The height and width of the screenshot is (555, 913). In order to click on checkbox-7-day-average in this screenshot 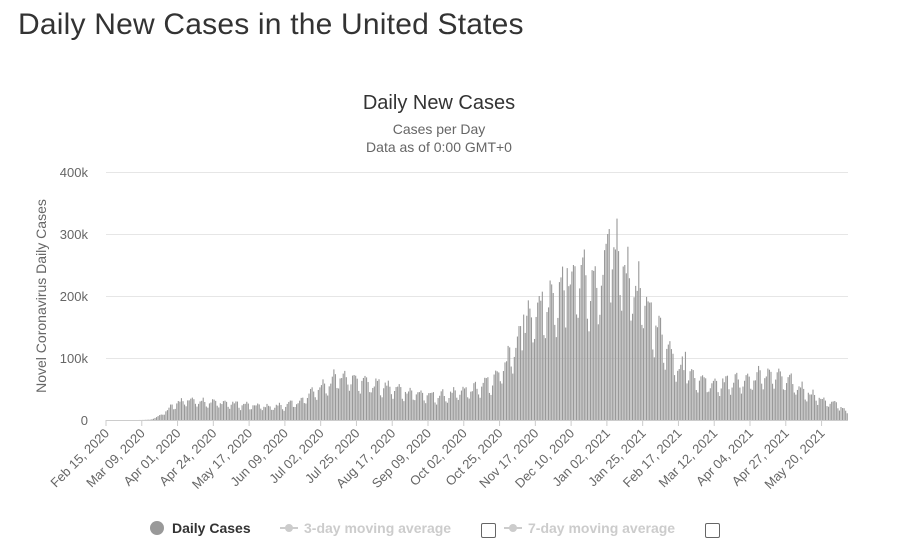, I will do `click(712, 530)`.